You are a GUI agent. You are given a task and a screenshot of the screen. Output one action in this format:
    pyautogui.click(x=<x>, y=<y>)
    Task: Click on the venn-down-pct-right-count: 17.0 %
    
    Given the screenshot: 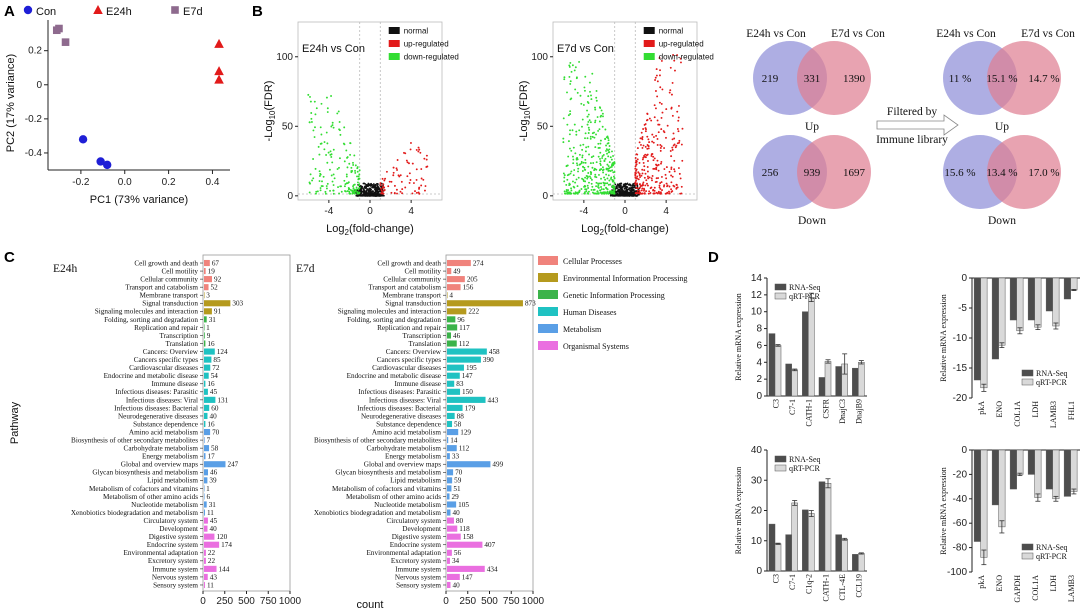 What is the action you would take?
    pyautogui.click(x=1043, y=173)
    